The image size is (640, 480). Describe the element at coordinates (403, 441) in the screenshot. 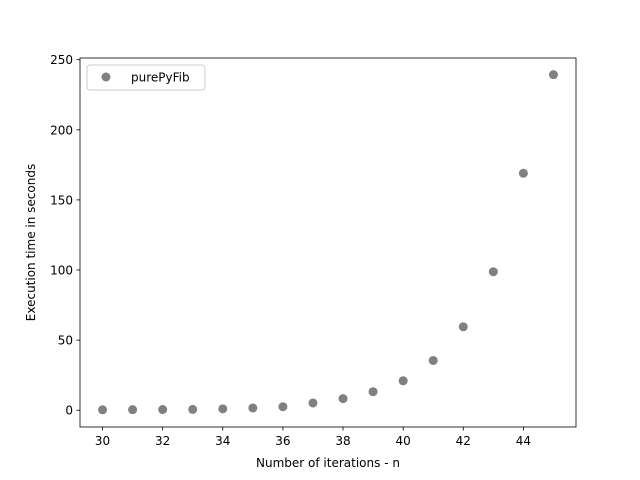

I see `x-tick-label: 40` at that location.